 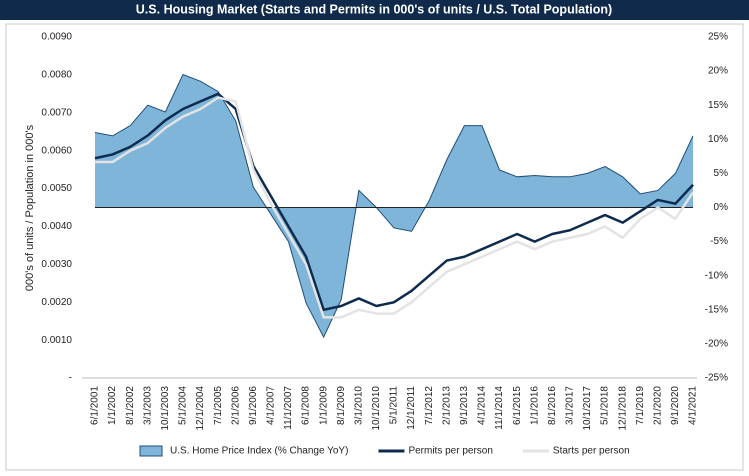 What do you see at coordinates (446, 405) in the screenshot?
I see `x-tick-label: 2/1/2013` at bounding box center [446, 405].